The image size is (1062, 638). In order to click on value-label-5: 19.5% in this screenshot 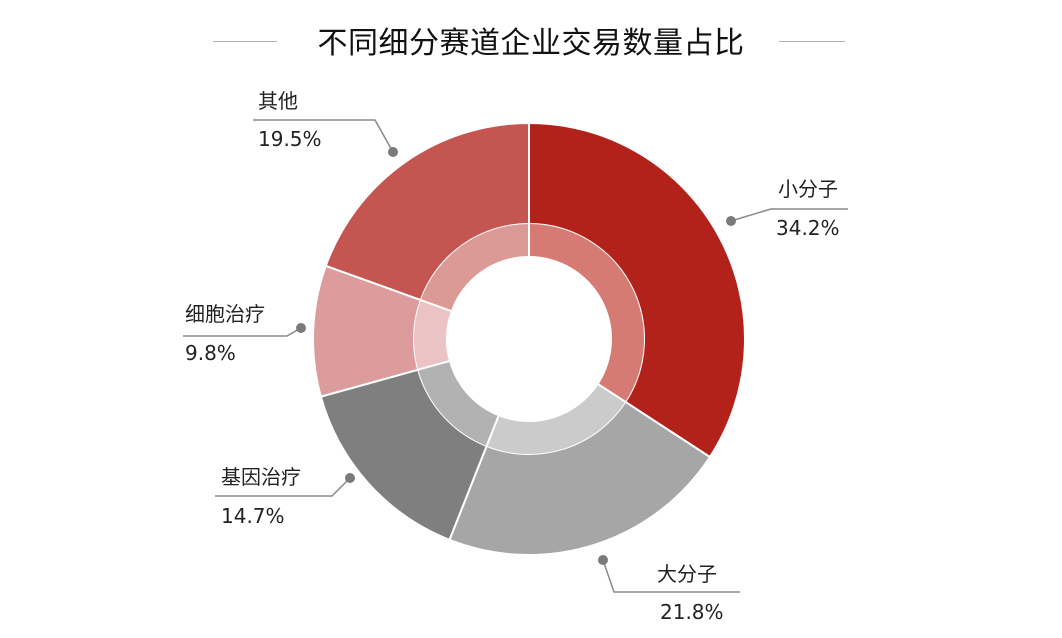, I will do `click(290, 139)`.